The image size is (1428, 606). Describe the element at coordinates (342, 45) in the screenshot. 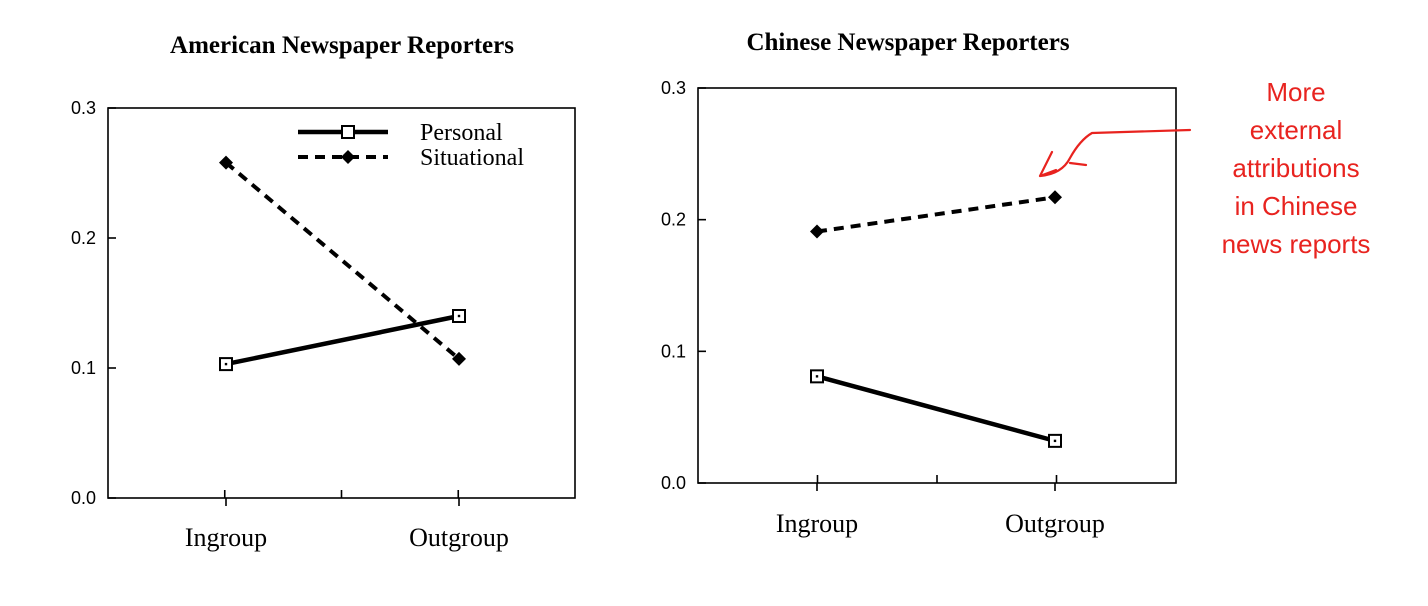

I see `chart-title: American Newspaper Reporters` at that location.